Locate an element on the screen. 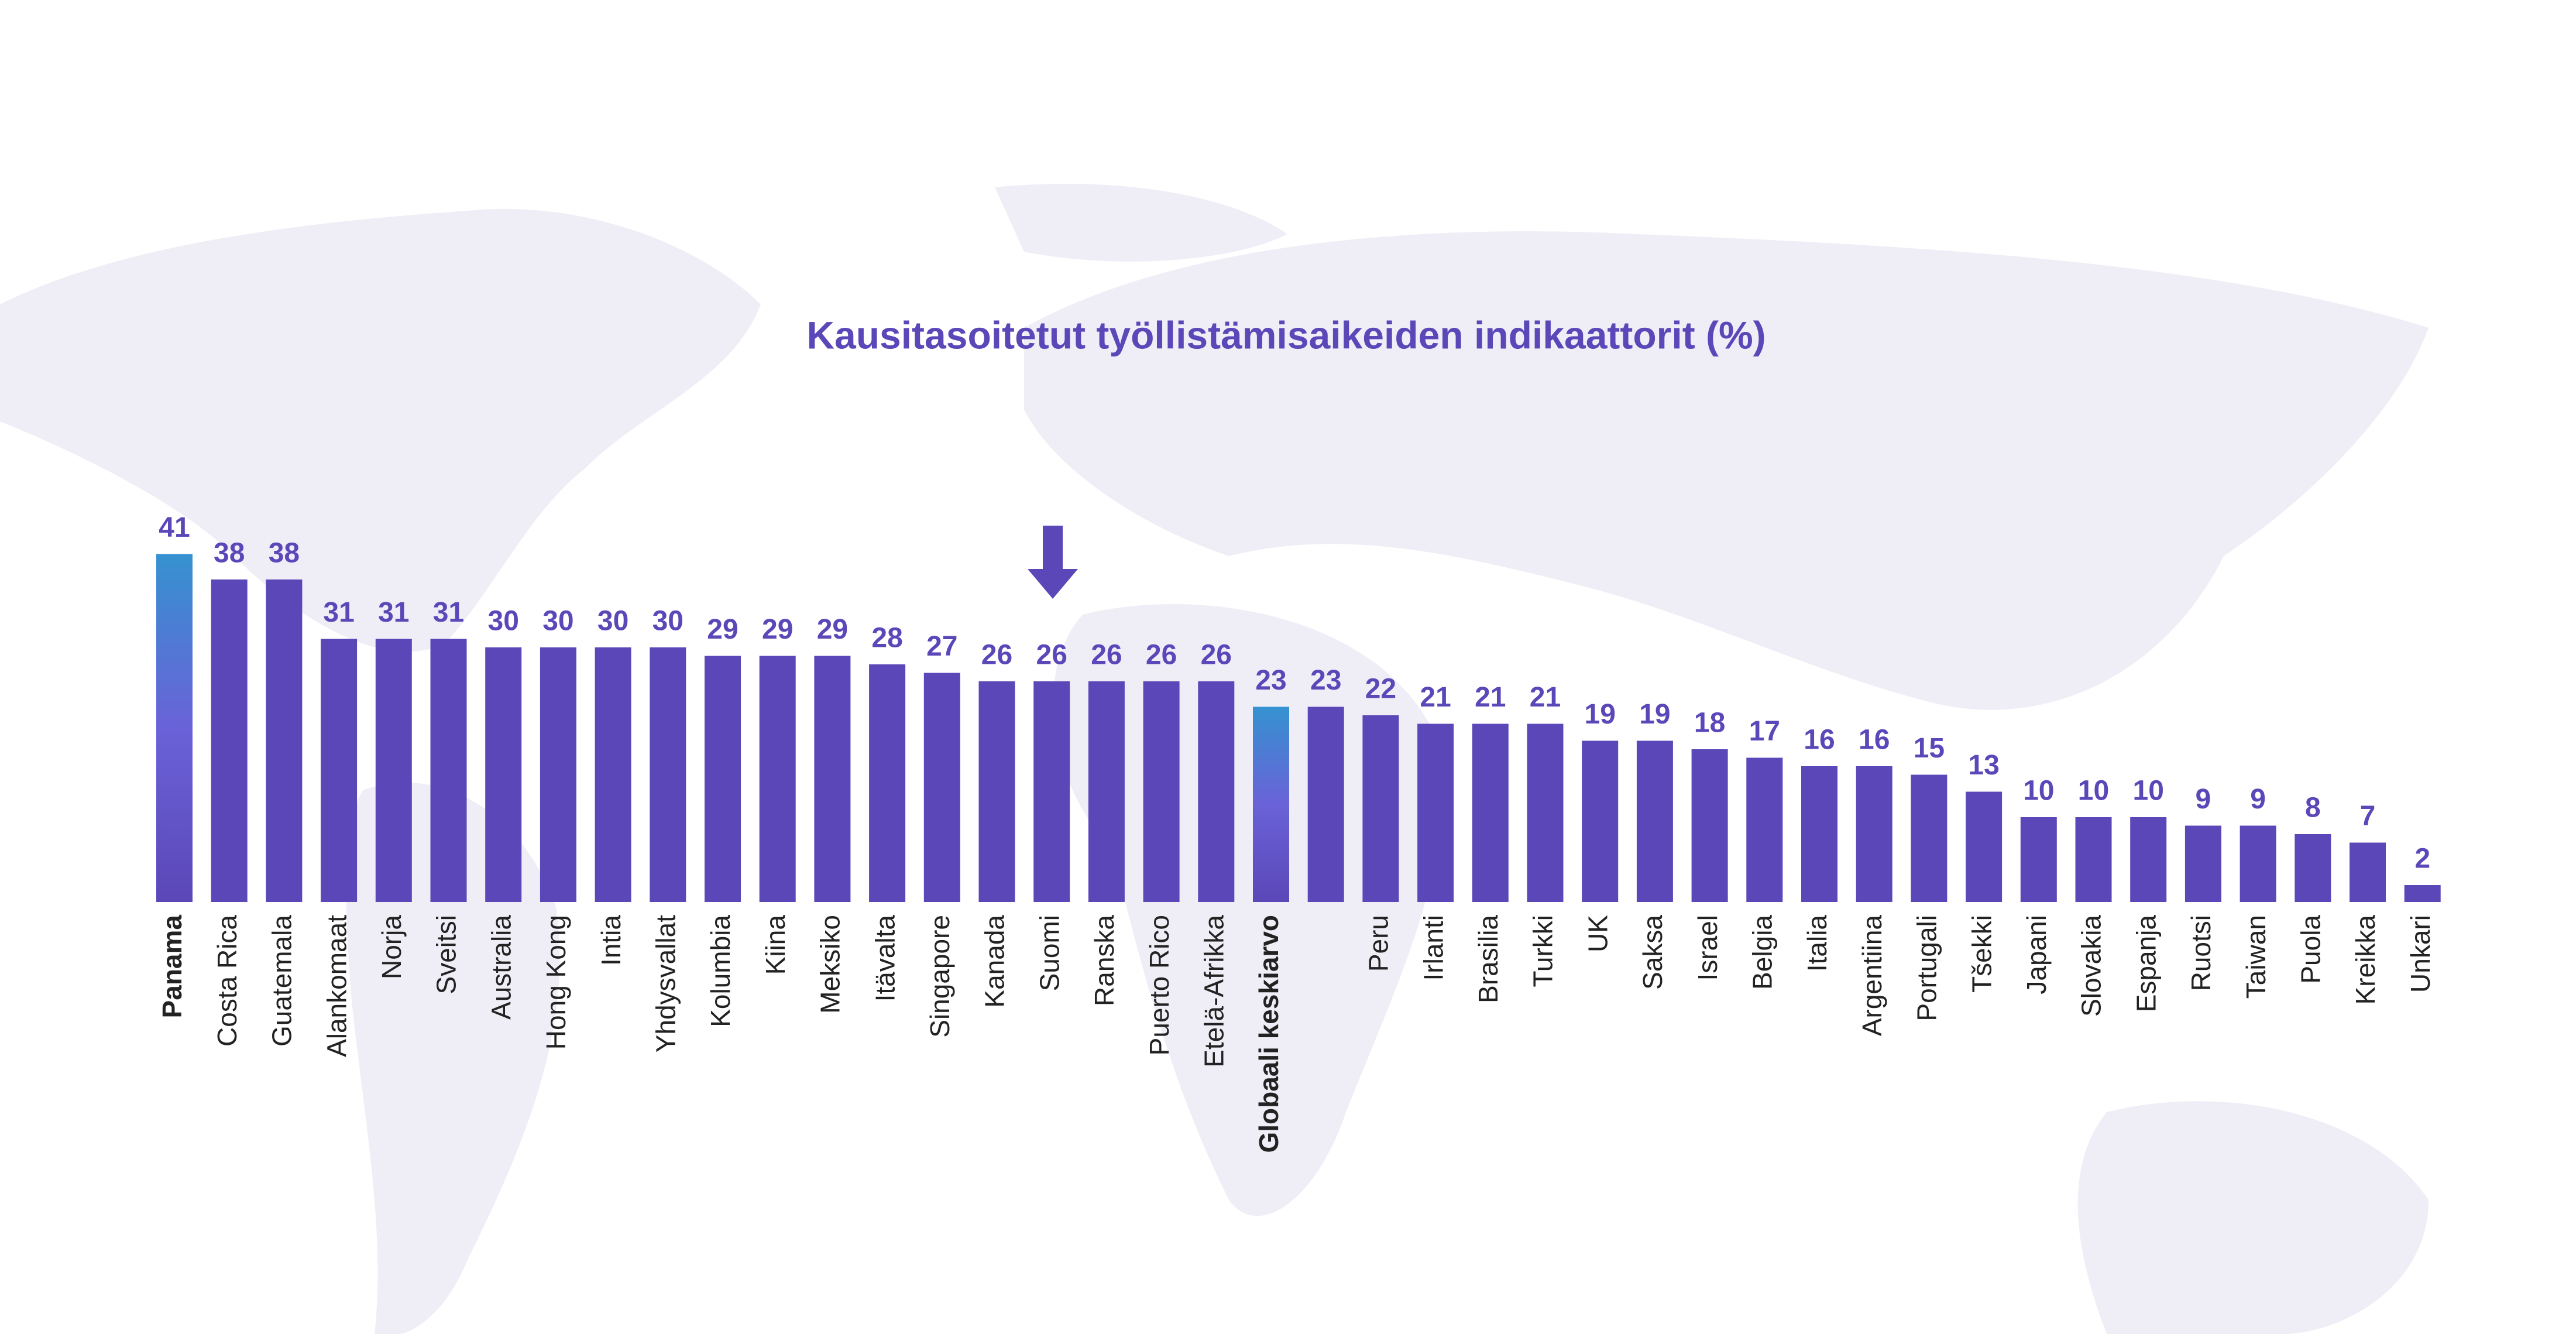 This screenshot has width=2576, height=1334. x-tick-label: Peru is located at coordinates (1379, 943).